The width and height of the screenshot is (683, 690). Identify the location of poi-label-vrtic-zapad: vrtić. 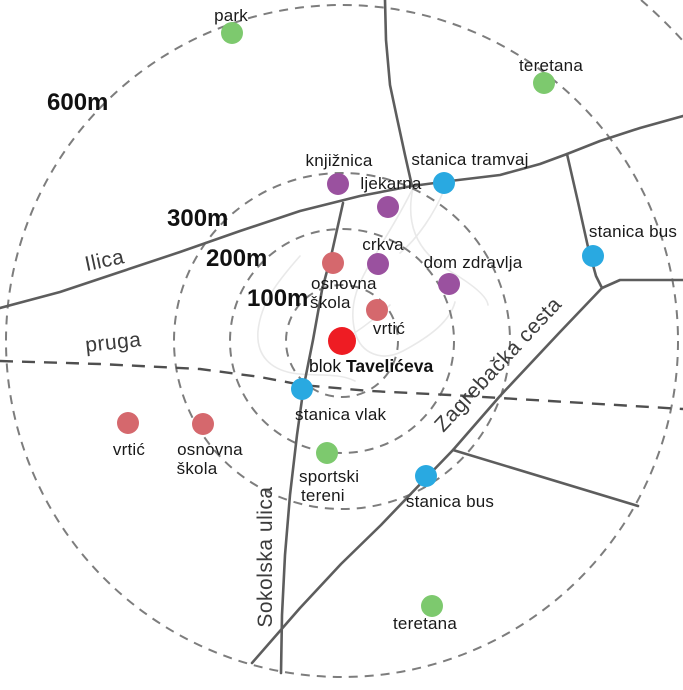
(129, 449).